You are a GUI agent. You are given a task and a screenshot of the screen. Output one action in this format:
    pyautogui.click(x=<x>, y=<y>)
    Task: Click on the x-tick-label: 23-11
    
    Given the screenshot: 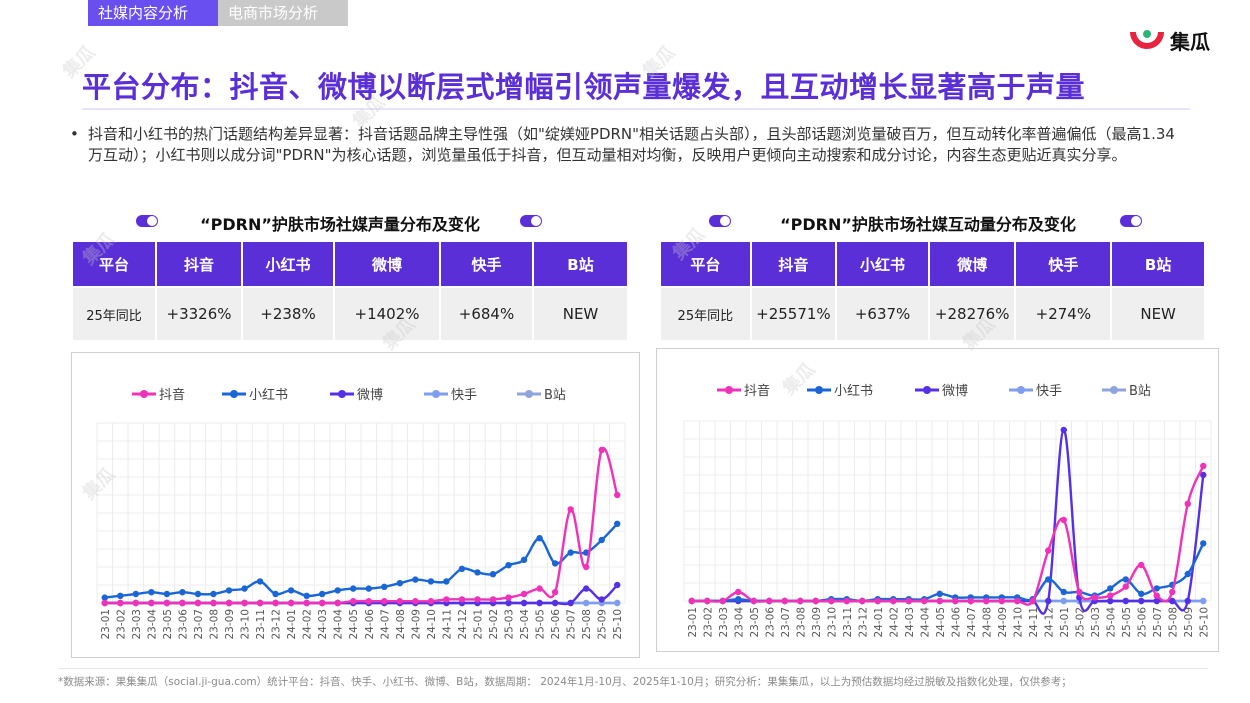 What is the action you would take?
    pyautogui.click(x=261, y=624)
    